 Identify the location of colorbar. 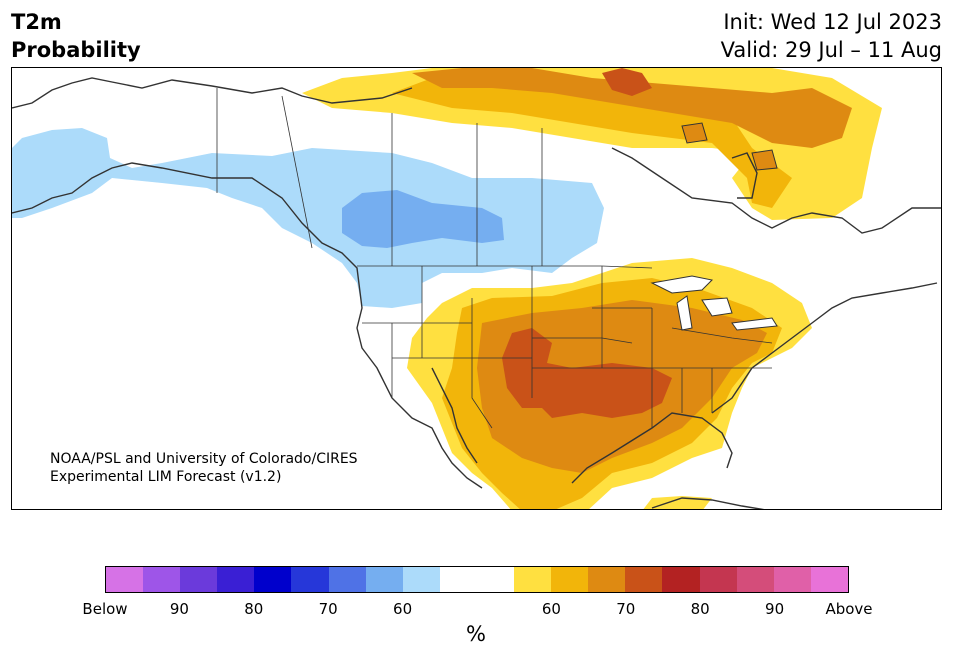
(477, 579).